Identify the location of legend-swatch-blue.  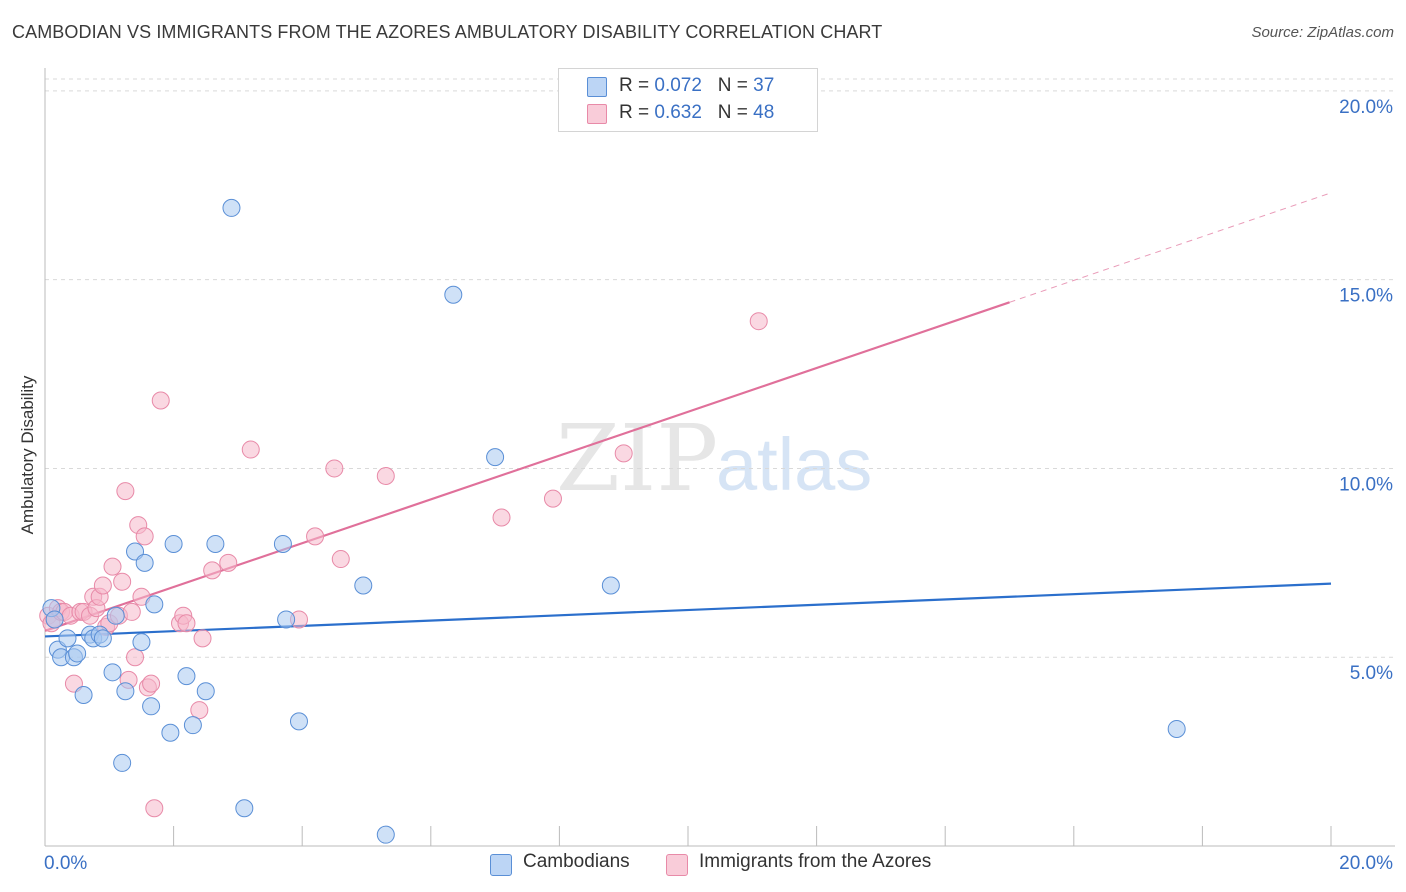
(597, 87).